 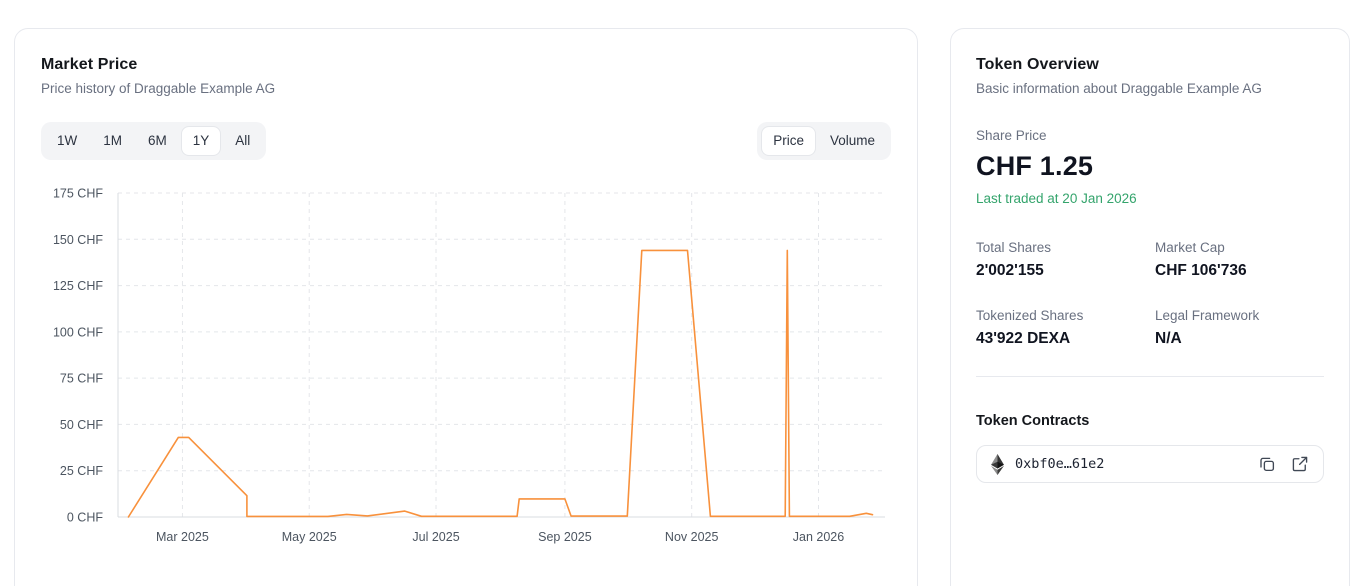 I want to click on range-button-all: All, so click(x=242, y=141).